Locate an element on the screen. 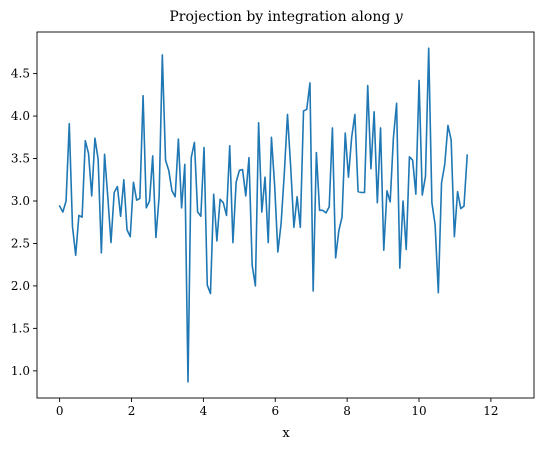 This screenshot has height=449, width=543. chart-title-variable: y is located at coordinates (399, 17).